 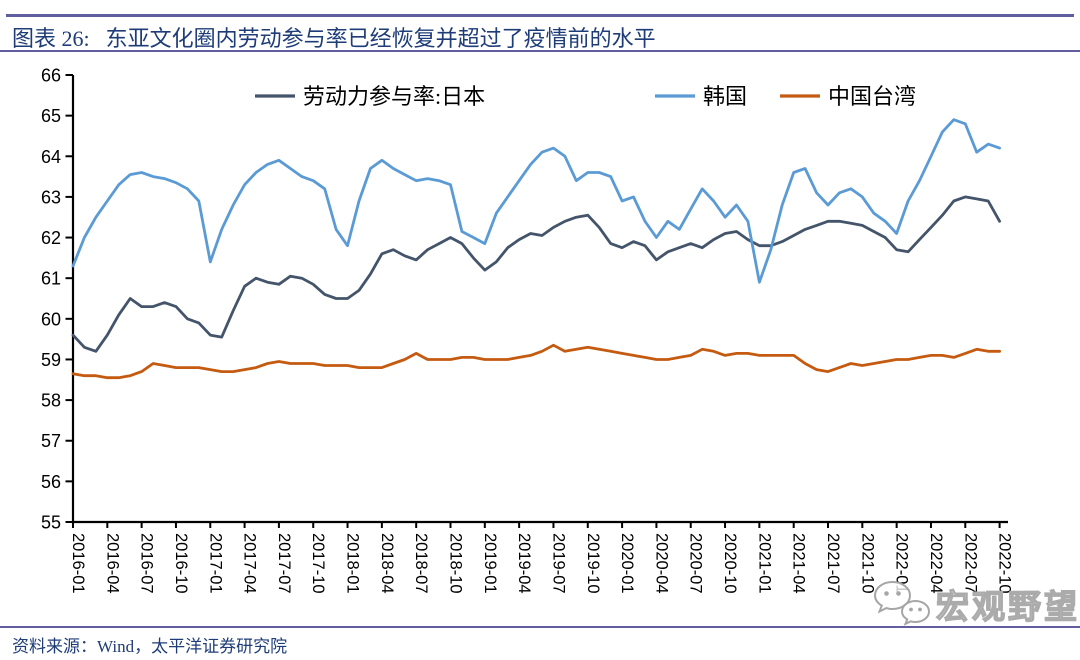 I want to click on y-axis-label: 57, so click(x=51, y=441).